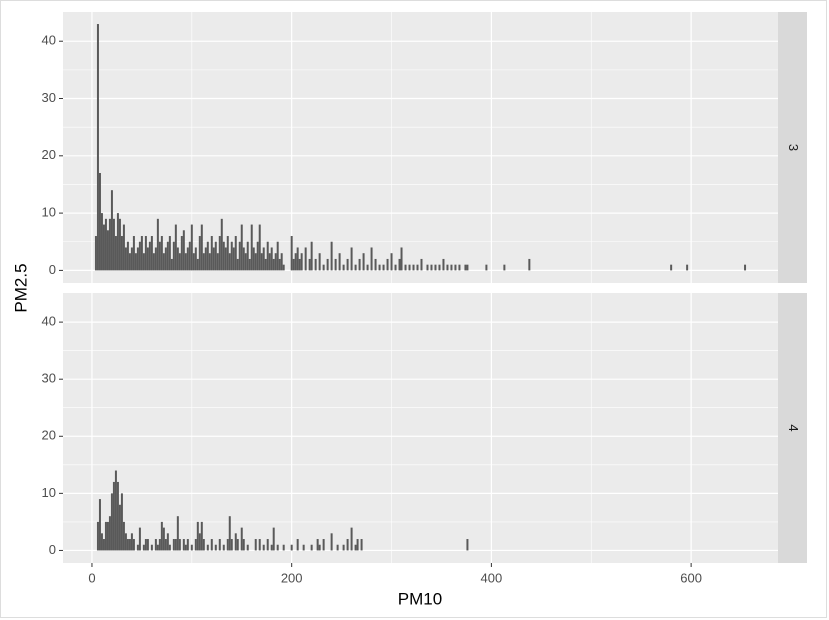 Image resolution: width=829 pixels, height=620 pixels. I want to click on x-tick-label: 600, so click(691, 577).